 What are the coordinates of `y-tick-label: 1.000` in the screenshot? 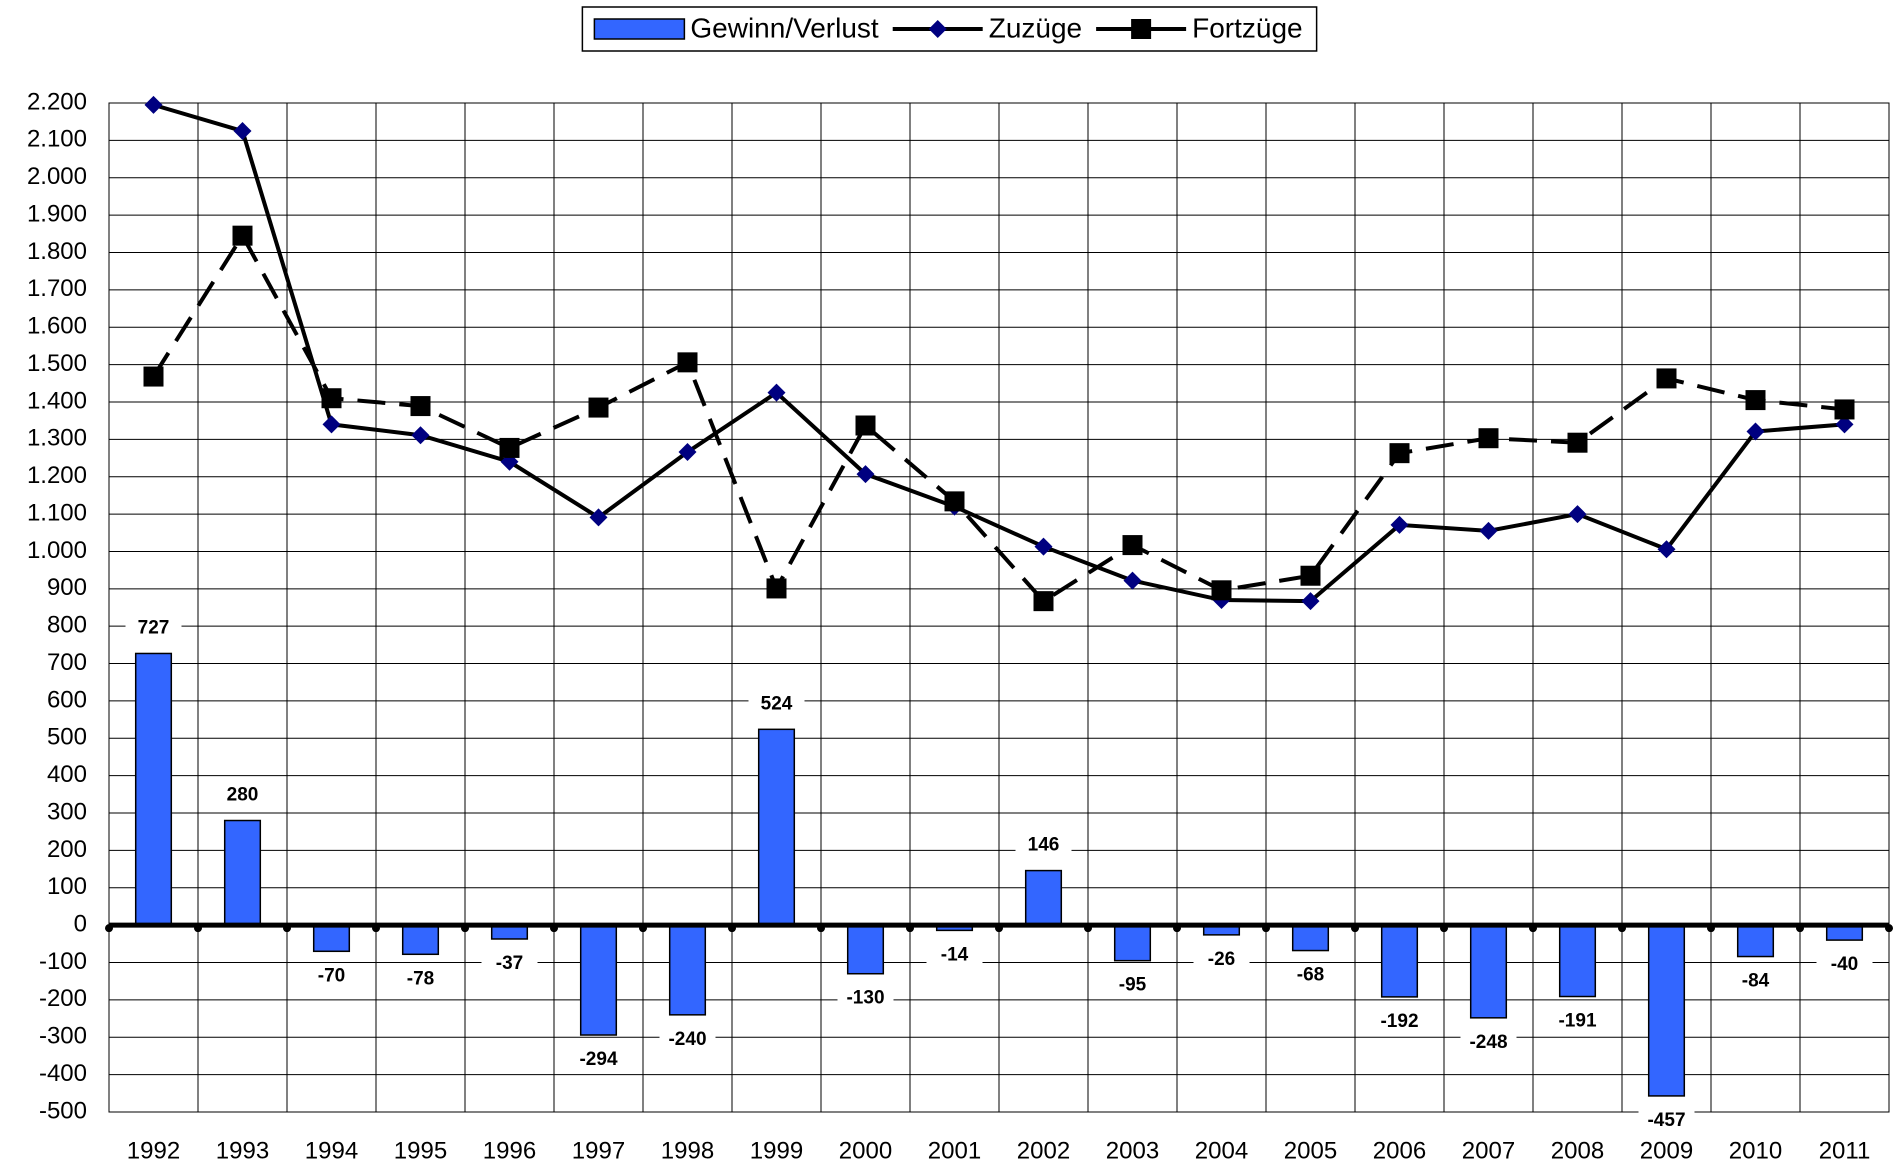 It's located at (57, 550).